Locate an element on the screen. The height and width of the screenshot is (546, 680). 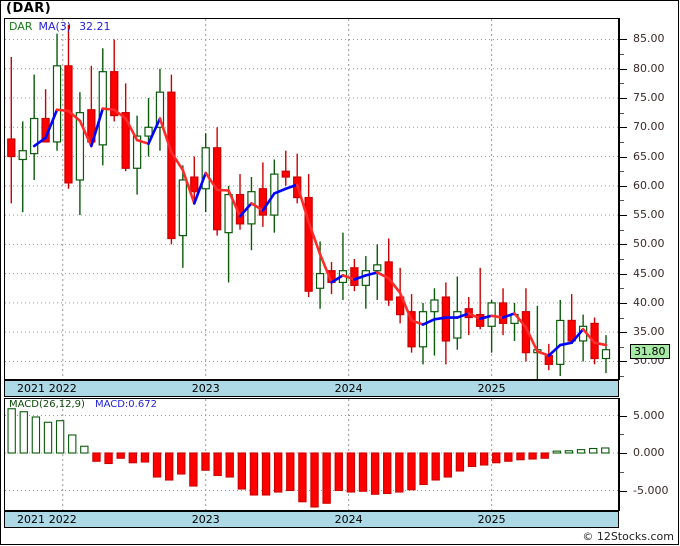
price-x-tick-2021: 2021 is located at coordinates (31, 388).